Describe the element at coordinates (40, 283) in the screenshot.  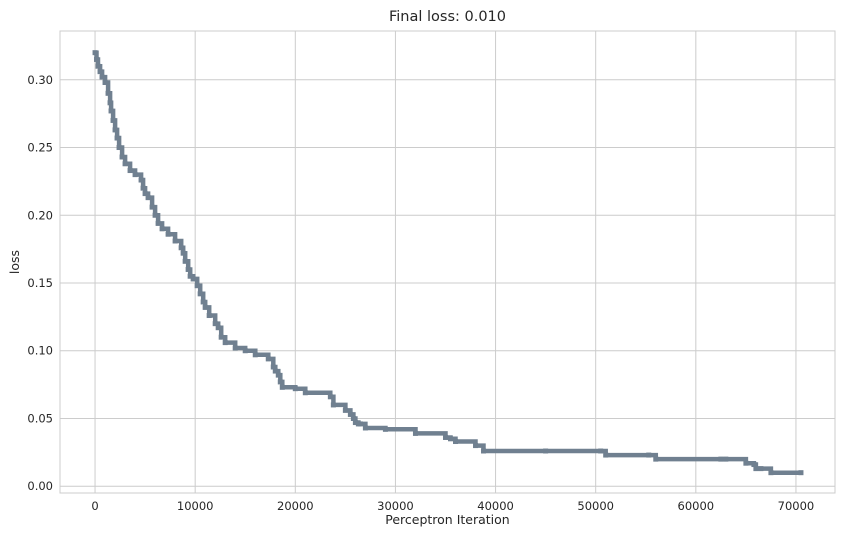
I see `y-tick-label: 0.15` at that location.